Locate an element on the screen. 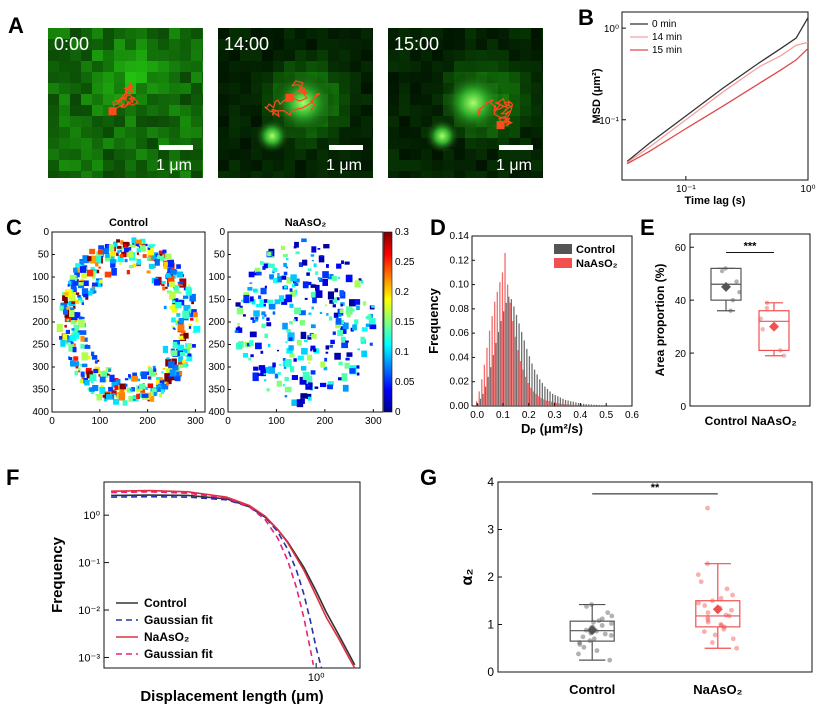  trajectory is located at coordinates (125, 97).